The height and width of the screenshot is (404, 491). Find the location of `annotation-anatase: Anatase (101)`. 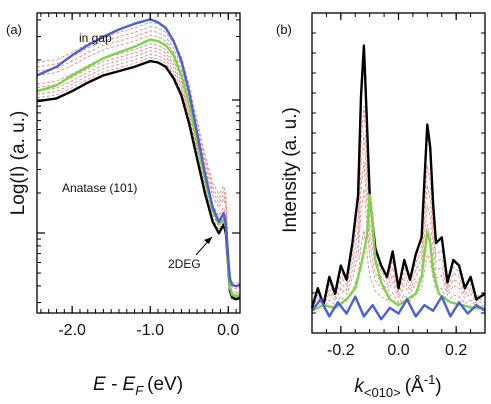

annotation-anatase: Anatase (101) is located at coordinates (99, 188).